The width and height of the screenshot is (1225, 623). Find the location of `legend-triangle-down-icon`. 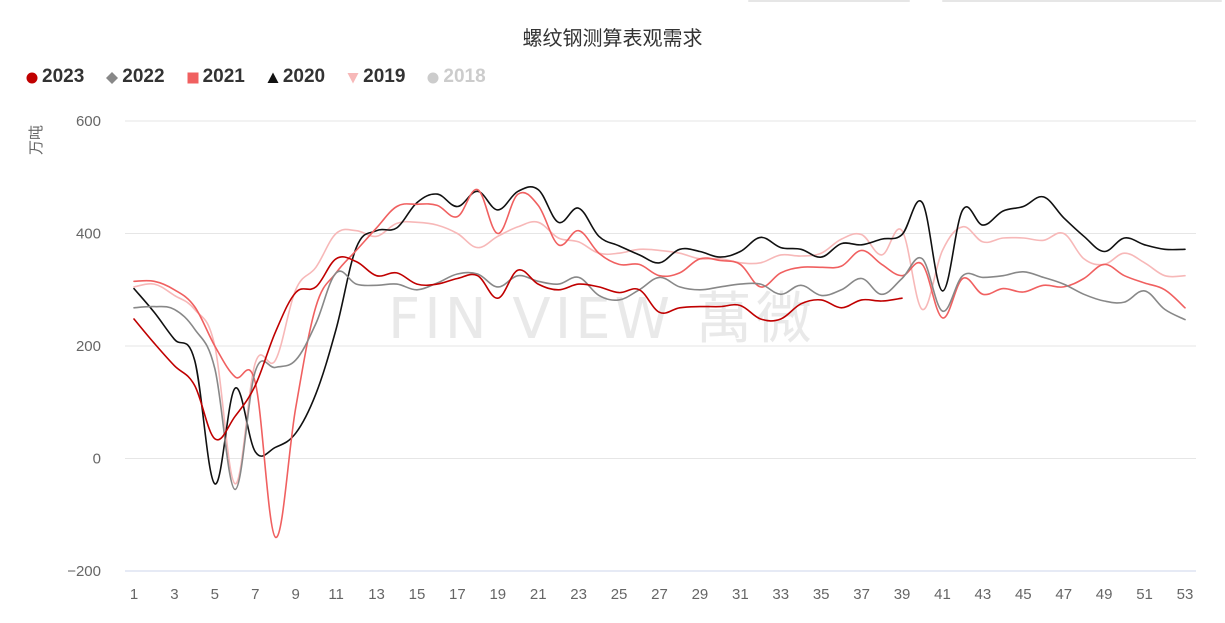

legend-triangle-down-icon is located at coordinates (353, 77).